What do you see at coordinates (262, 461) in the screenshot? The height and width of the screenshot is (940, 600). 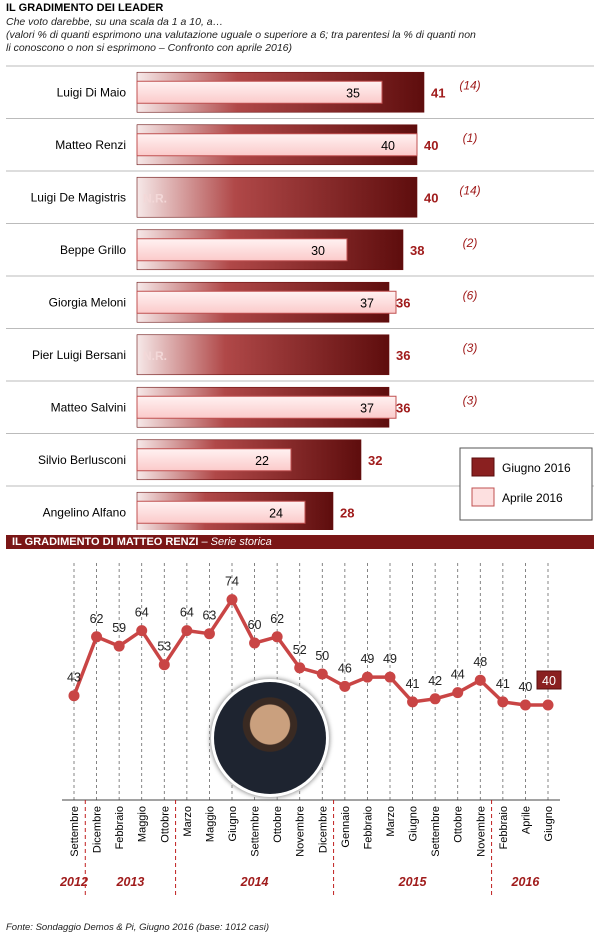 I see `value-label-aprile: 22` at bounding box center [262, 461].